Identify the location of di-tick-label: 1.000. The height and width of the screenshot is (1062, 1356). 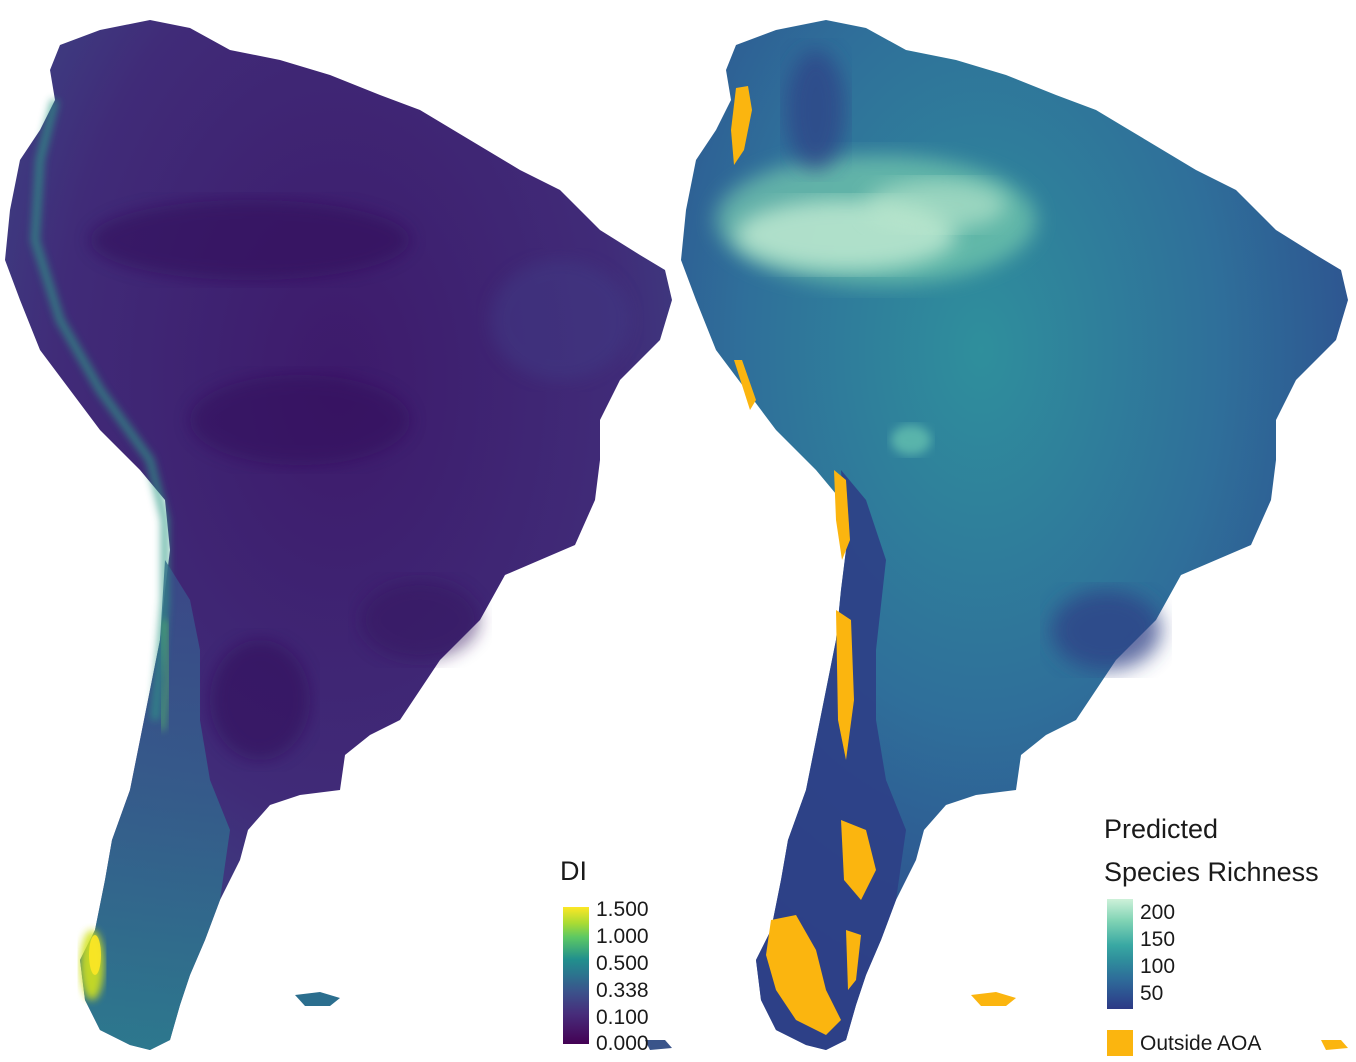
(622, 936).